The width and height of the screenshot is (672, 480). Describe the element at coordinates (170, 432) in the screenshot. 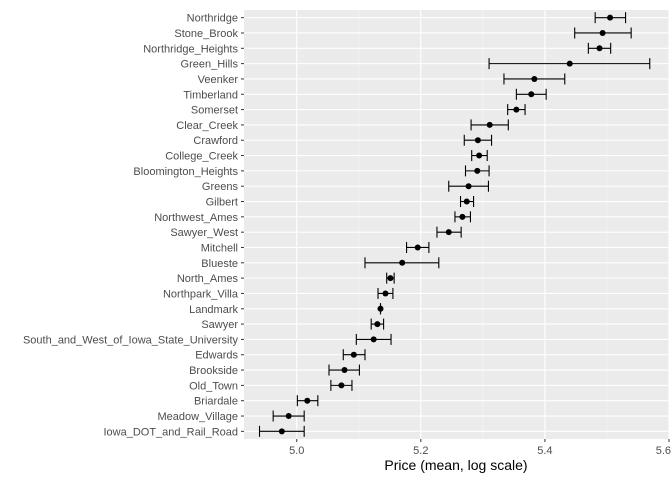

I see `y-tick-label: Iowa_DOT_and_Rail_Road` at that location.